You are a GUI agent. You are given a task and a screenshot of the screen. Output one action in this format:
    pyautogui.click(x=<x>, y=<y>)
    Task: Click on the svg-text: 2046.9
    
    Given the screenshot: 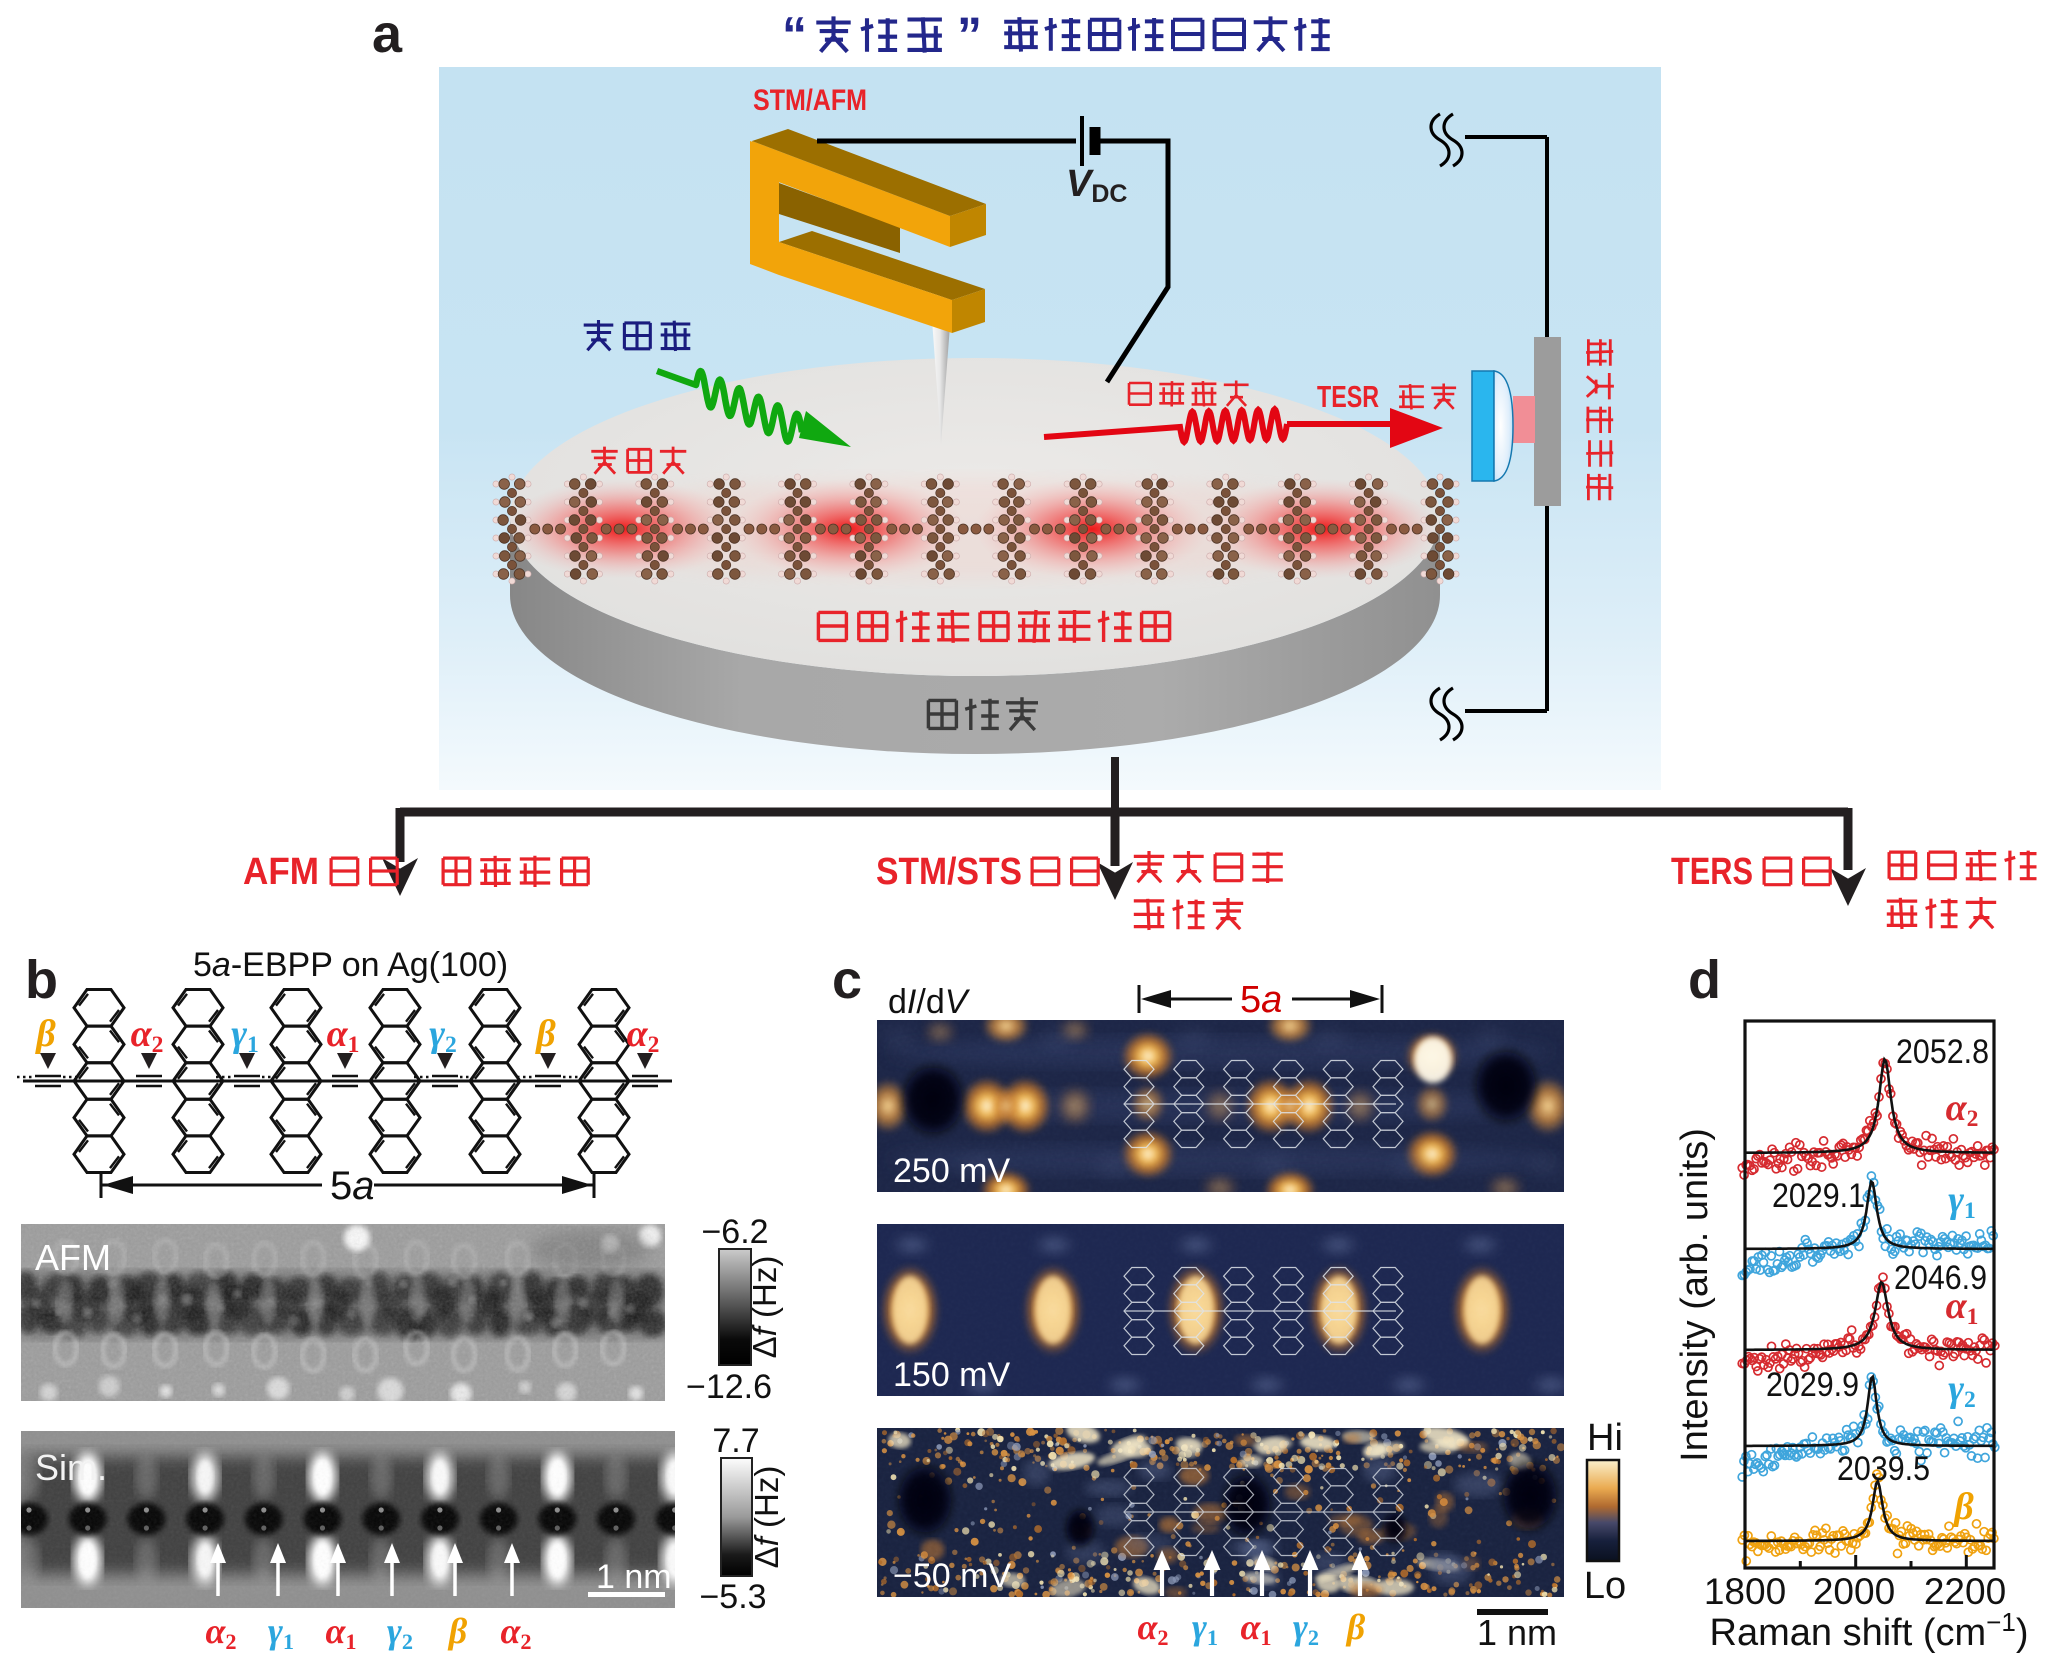 What is the action you would take?
    pyautogui.click(x=1940, y=1278)
    